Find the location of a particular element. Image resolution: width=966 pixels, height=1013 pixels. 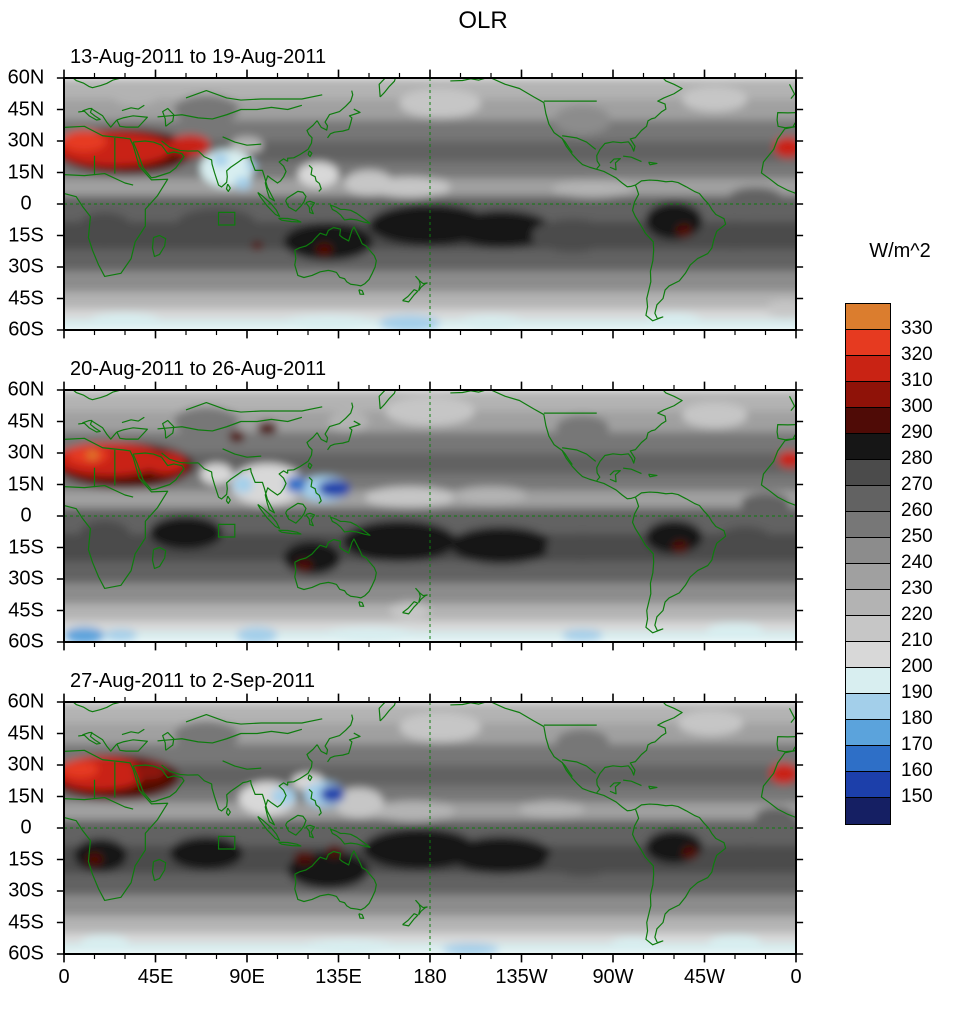

colorbar-tick-label: 170 is located at coordinates (917, 744).